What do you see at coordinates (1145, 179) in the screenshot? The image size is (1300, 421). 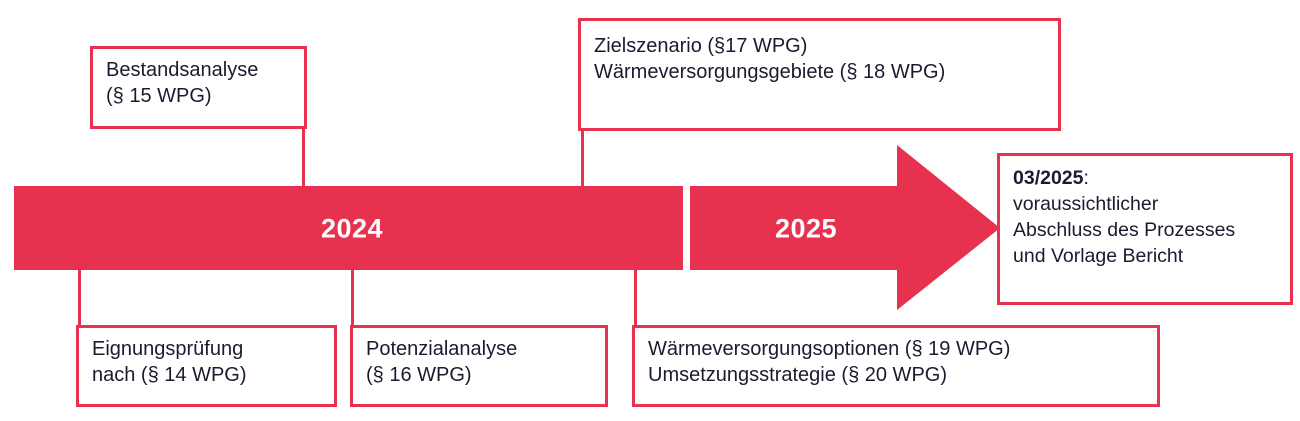 I see `callout-abschluss-date-line: 03/2025:` at bounding box center [1145, 179].